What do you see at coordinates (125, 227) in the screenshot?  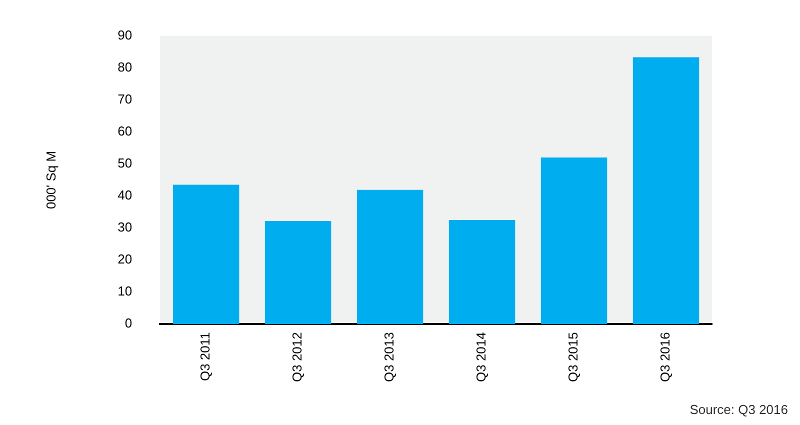 I see `y-tick-label: 30` at bounding box center [125, 227].